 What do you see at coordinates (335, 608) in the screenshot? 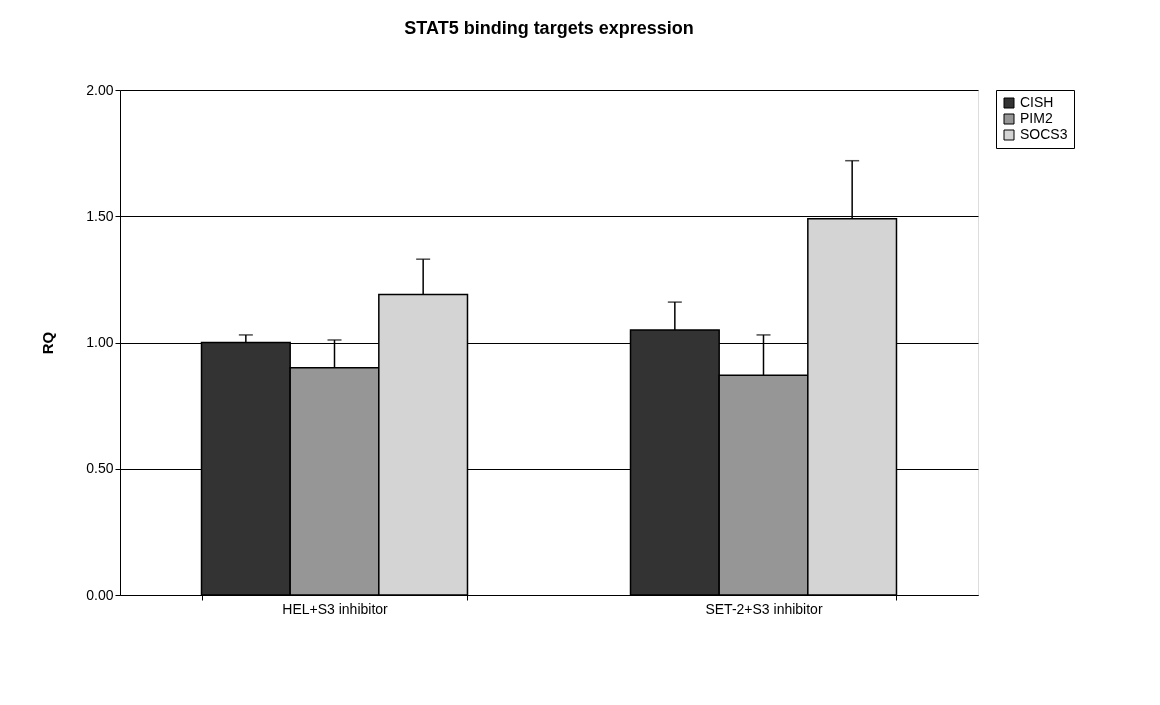
I see `x-tick-label: HEL+S3 inhibitor` at bounding box center [335, 608].